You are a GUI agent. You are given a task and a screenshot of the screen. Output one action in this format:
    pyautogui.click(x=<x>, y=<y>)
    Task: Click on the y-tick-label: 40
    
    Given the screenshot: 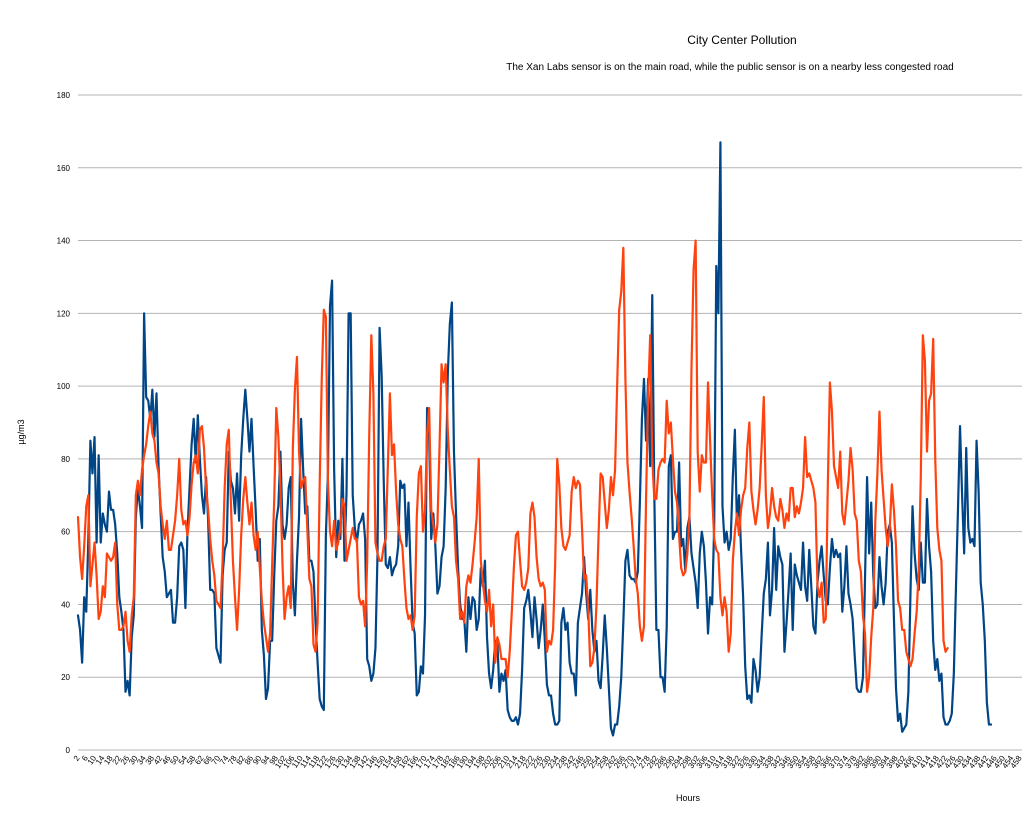 What is the action you would take?
    pyautogui.click(x=65, y=604)
    